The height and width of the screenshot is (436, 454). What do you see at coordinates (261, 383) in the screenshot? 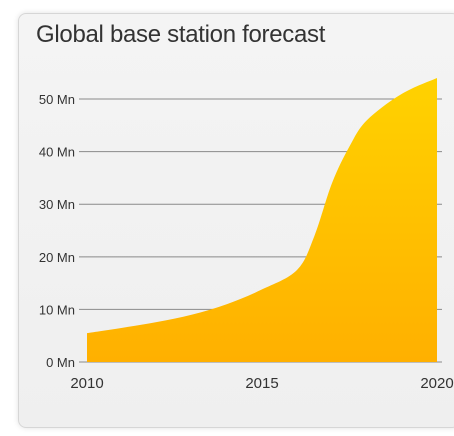
I see `x-tick-label: 2015` at bounding box center [261, 383].